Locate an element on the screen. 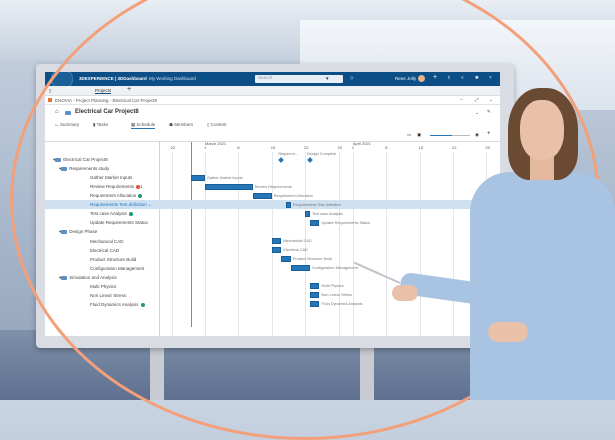 Image resolution: width=615 pixels, height=440 pixels. presenter-face is located at coordinates (542, 130).